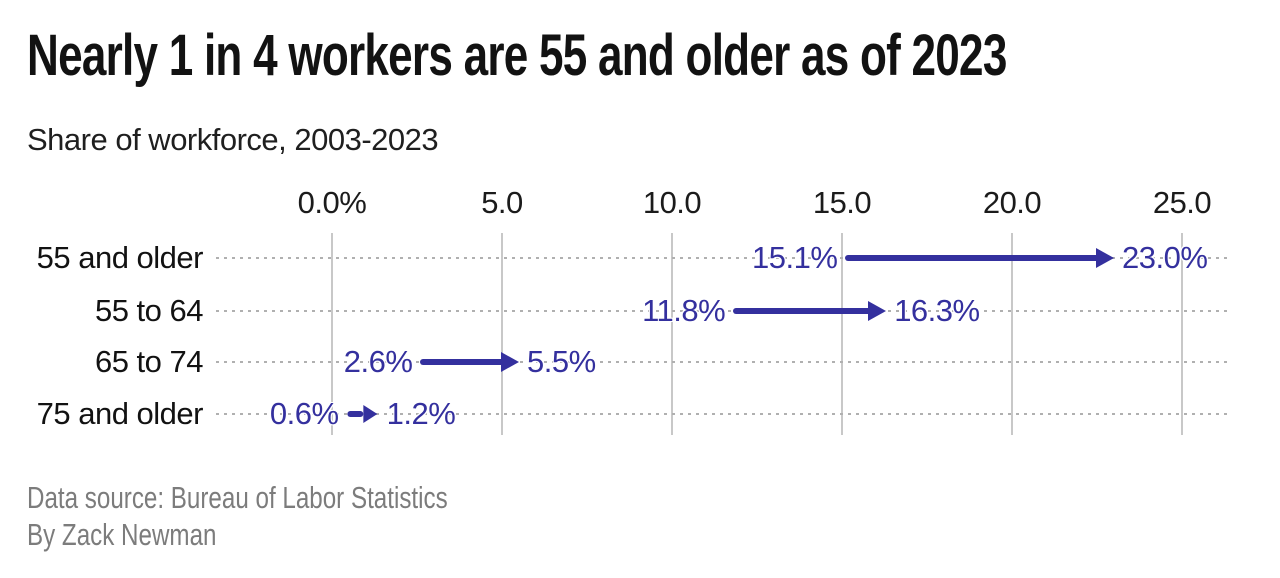 This screenshot has width=1280, height=578. What do you see at coordinates (842, 202) in the screenshot?
I see `x-tick-label: 15.0` at bounding box center [842, 202].